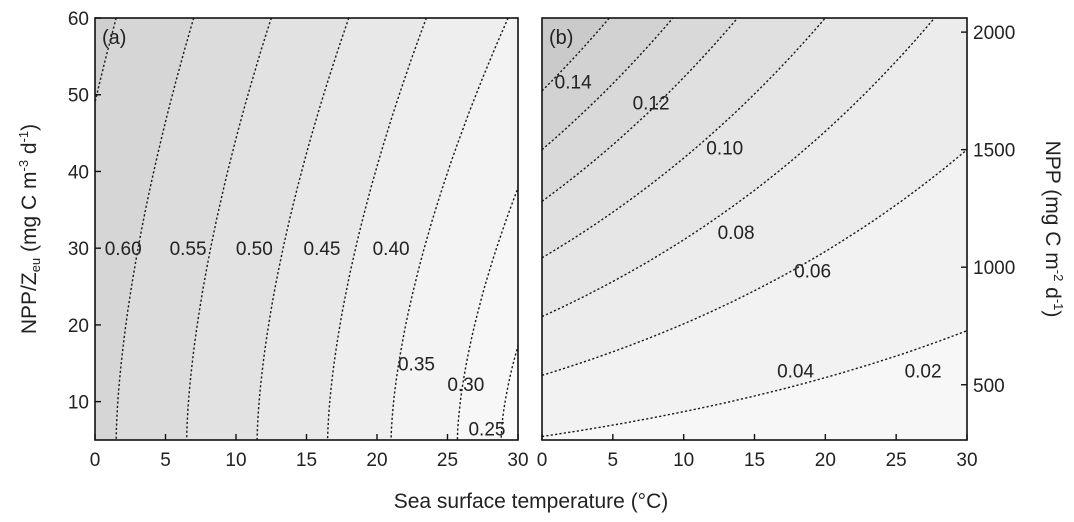  I want to click on a-contour-label-0.55: 0.55, so click(188, 249).